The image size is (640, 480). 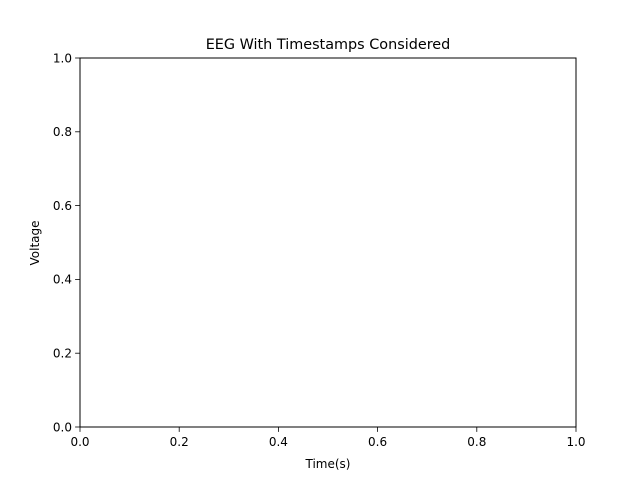 I want to click on y-tick-label: 0.6, so click(x=62, y=206).